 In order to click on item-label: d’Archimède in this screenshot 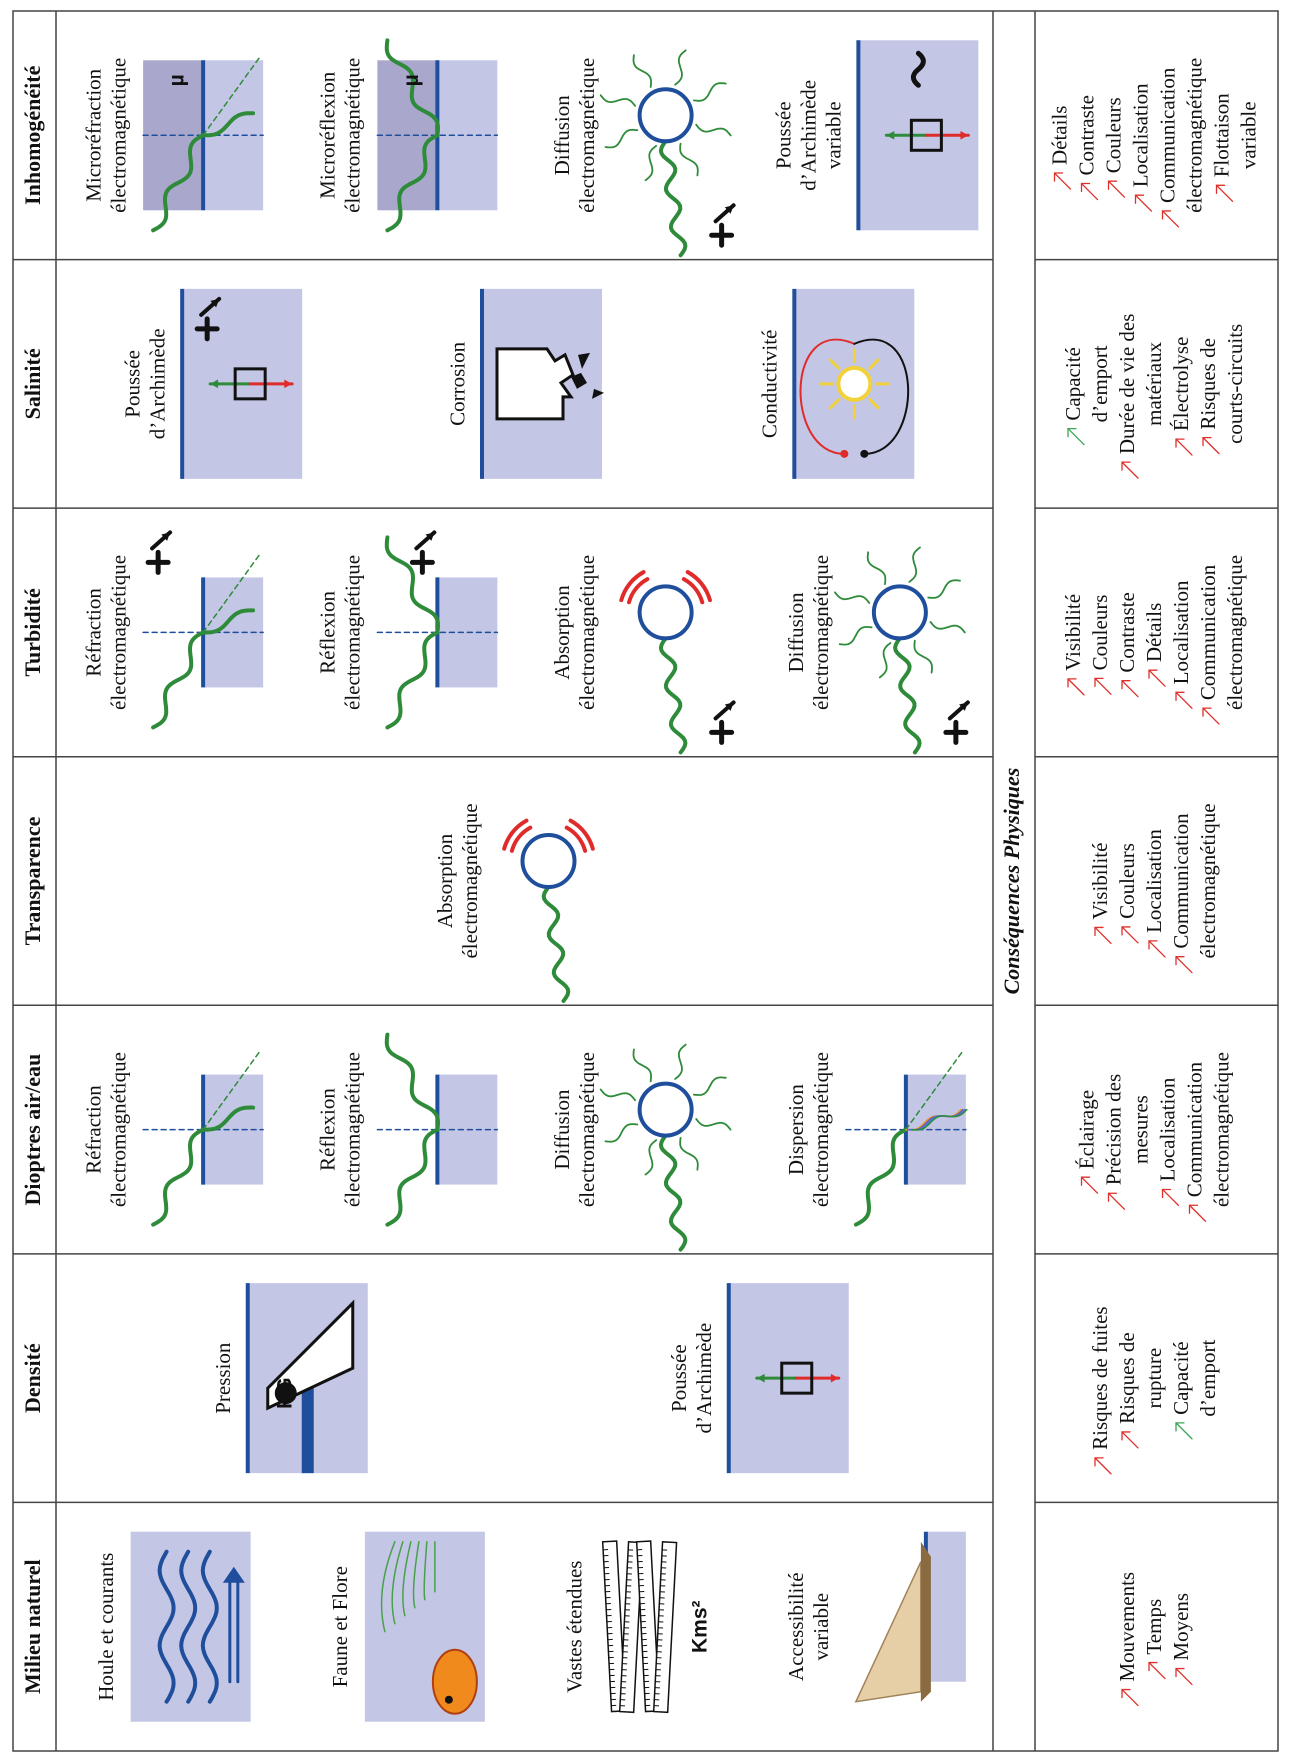, I will do `click(809, 135)`.